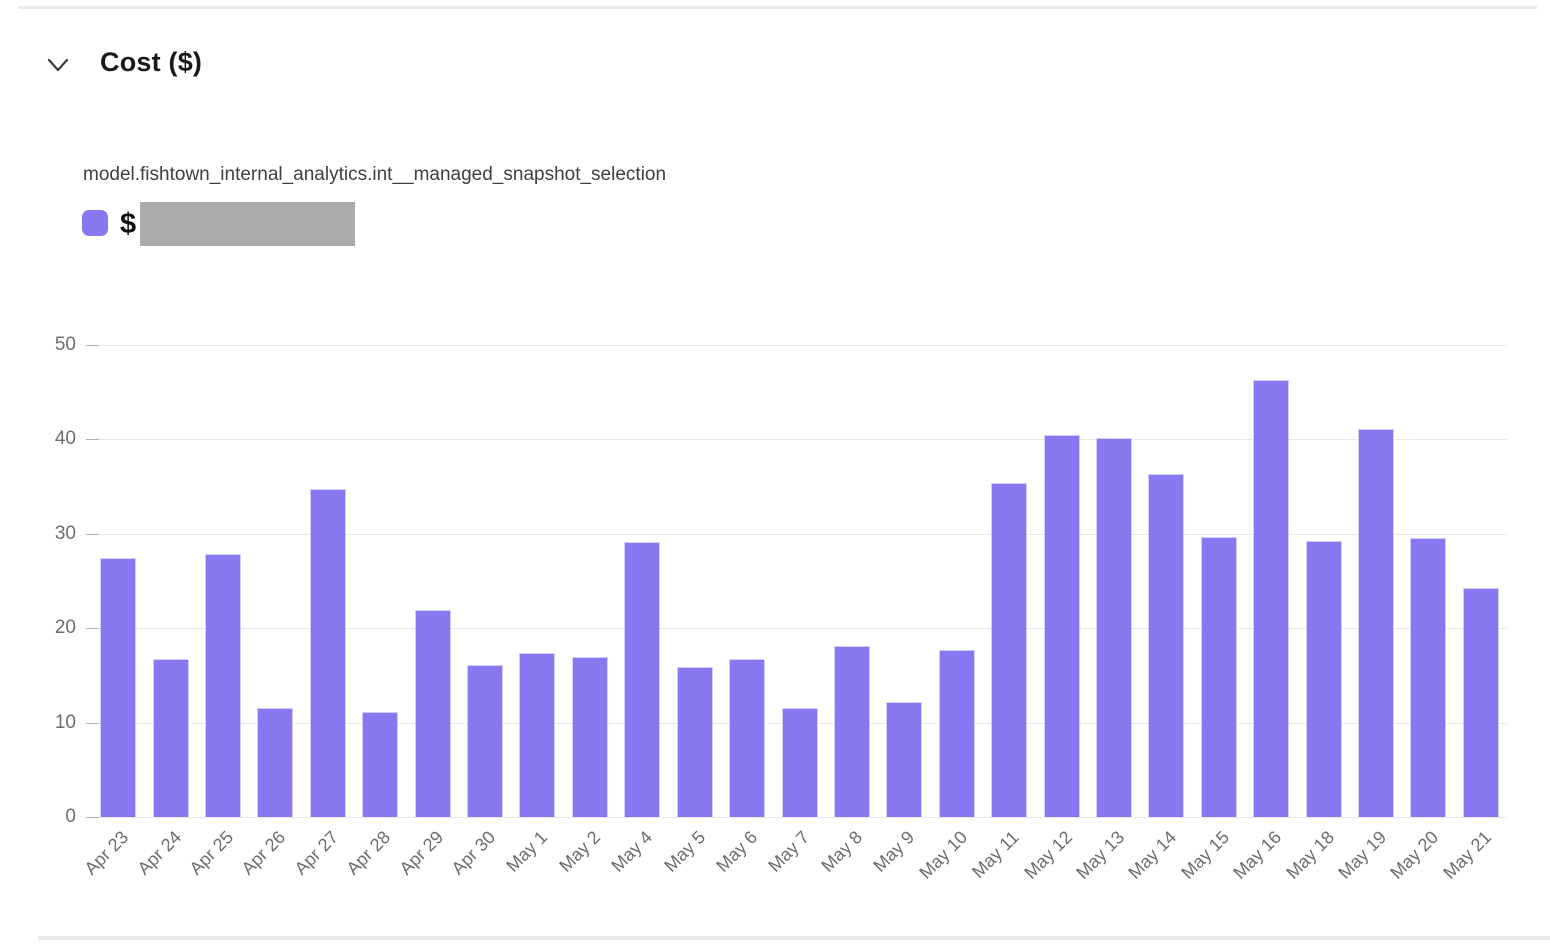 This screenshot has width=1550, height=948. I want to click on bottom-divider, so click(794, 938).